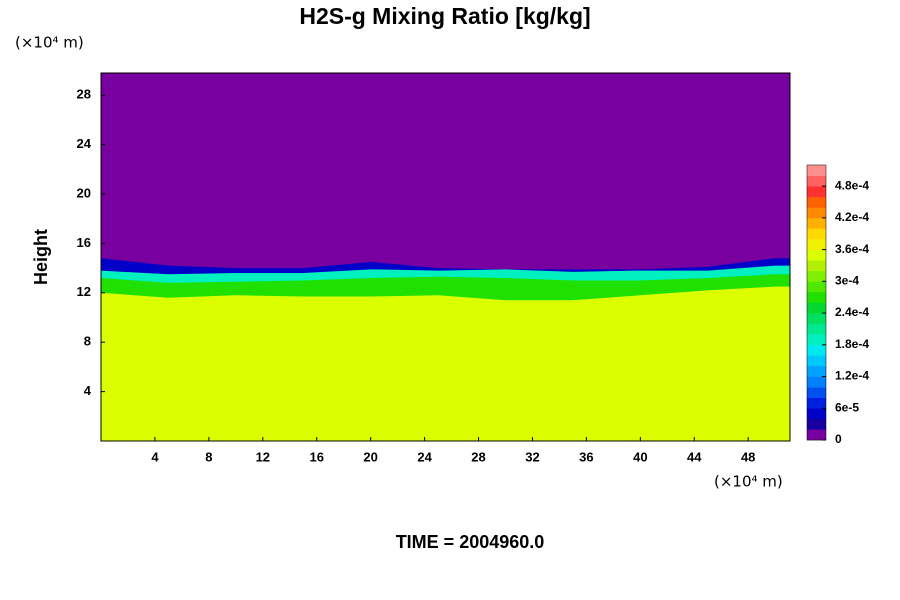 This screenshot has height=600, width=900. Describe the element at coordinates (84, 291) in the screenshot. I see `y-tick-label: 12` at that location.